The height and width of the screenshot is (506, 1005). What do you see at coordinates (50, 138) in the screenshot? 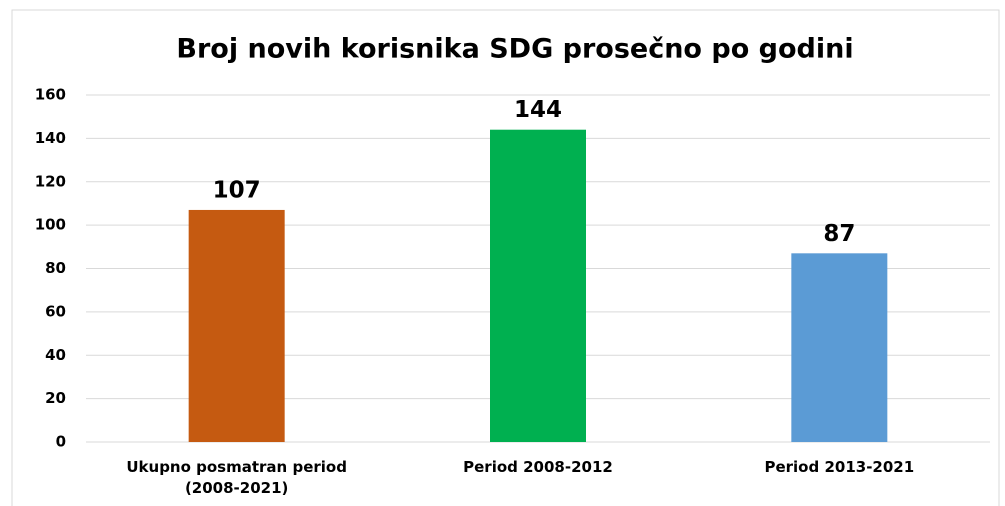
I see `y-tick-label: 140` at bounding box center [50, 138].